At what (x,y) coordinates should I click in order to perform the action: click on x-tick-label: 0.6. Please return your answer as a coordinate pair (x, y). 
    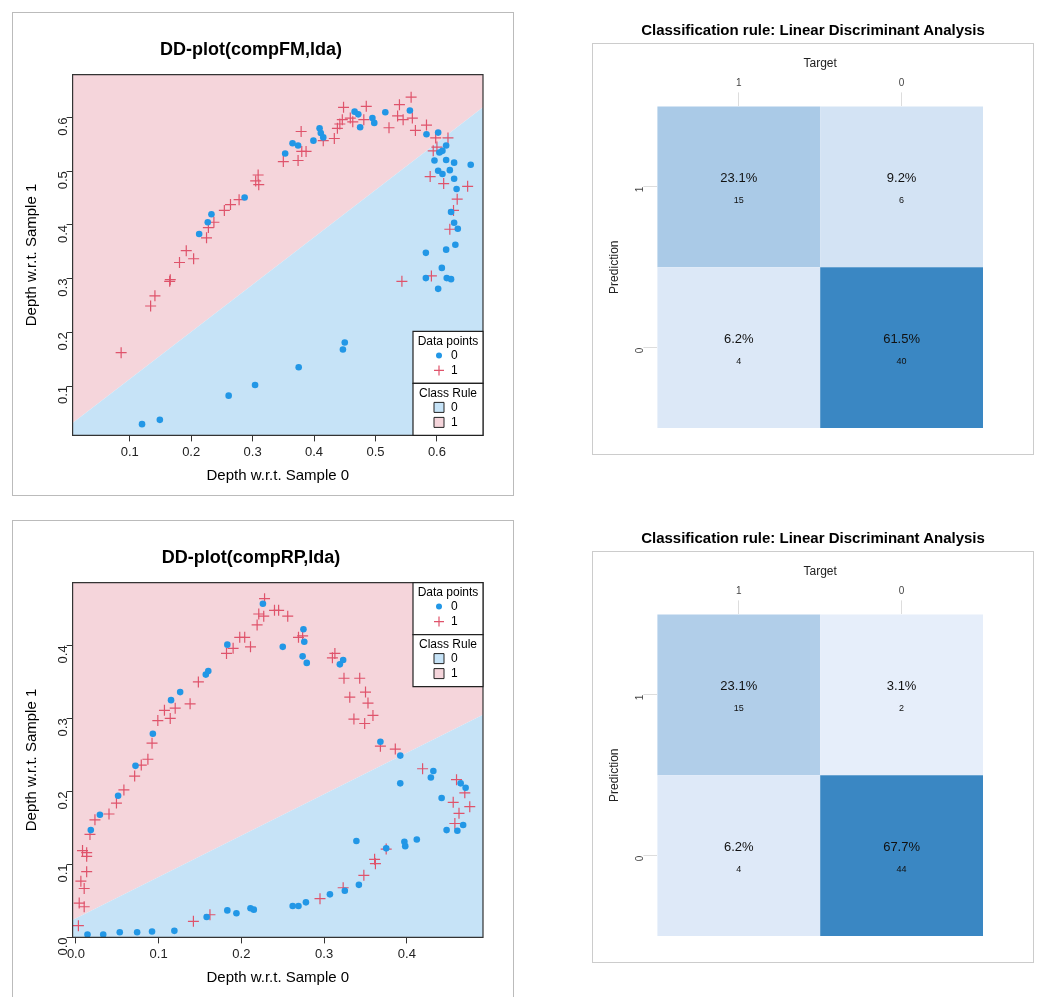
    Looking at the image, I should click on (436, 451).